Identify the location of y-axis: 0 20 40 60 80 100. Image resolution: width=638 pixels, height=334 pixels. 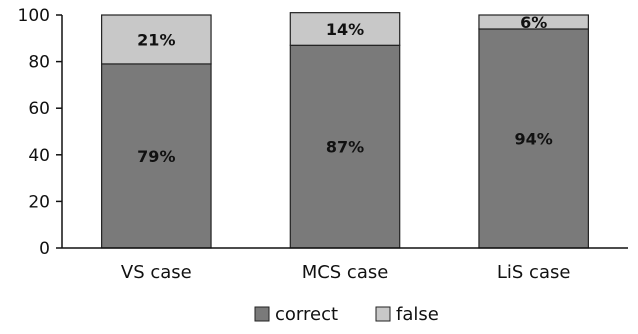
(40, 132).